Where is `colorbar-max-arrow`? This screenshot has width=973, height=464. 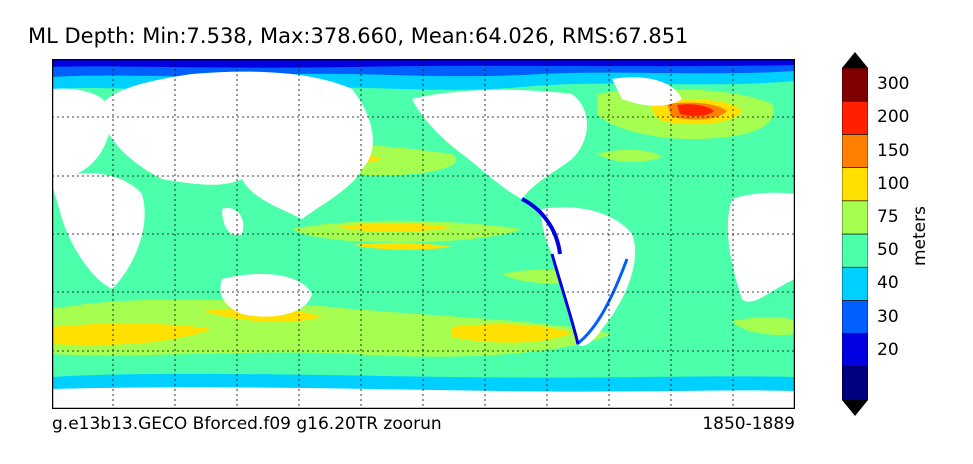
colorbar-max-arrow is located at coordinates (855, 60).